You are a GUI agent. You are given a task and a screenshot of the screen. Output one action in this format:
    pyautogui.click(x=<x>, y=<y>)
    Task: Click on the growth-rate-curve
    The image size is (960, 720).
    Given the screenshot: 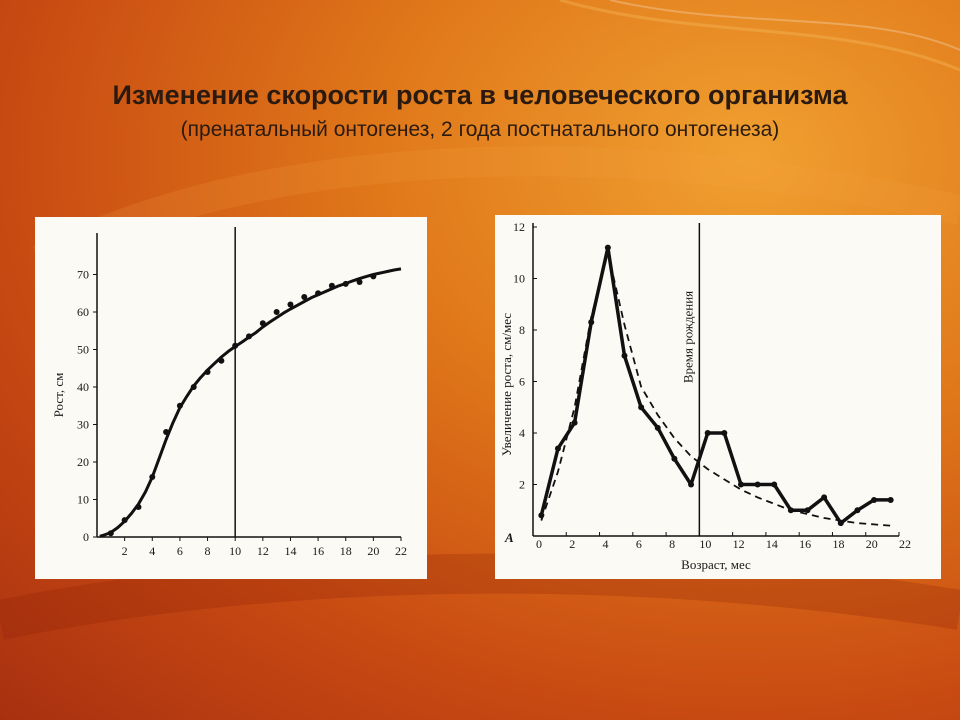 What is the action you would take?
    pyautogui.click(x=715, y=385)
    